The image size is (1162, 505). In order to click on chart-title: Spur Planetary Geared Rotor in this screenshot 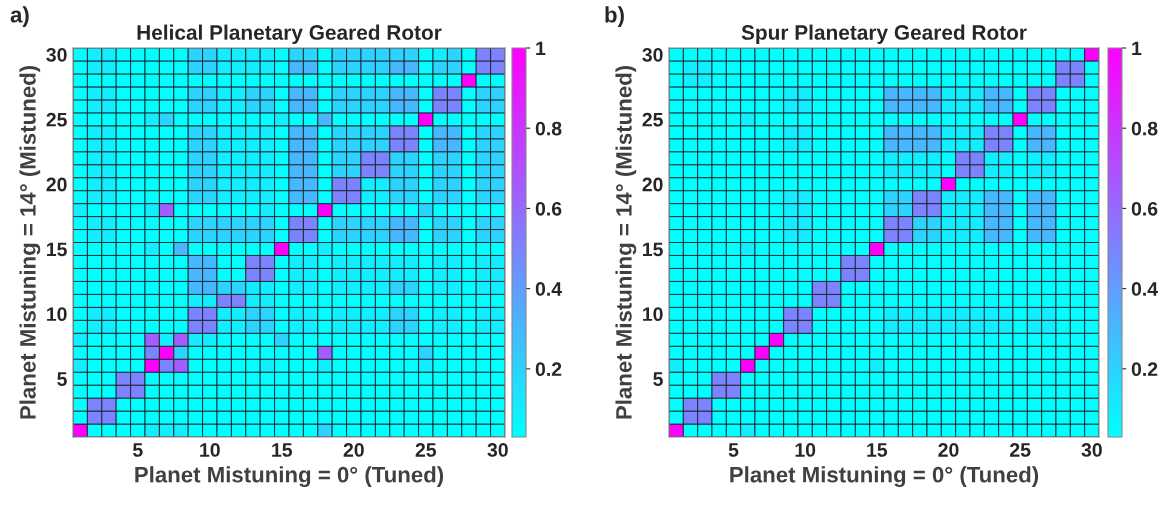, I will do `click(884, 34)`.